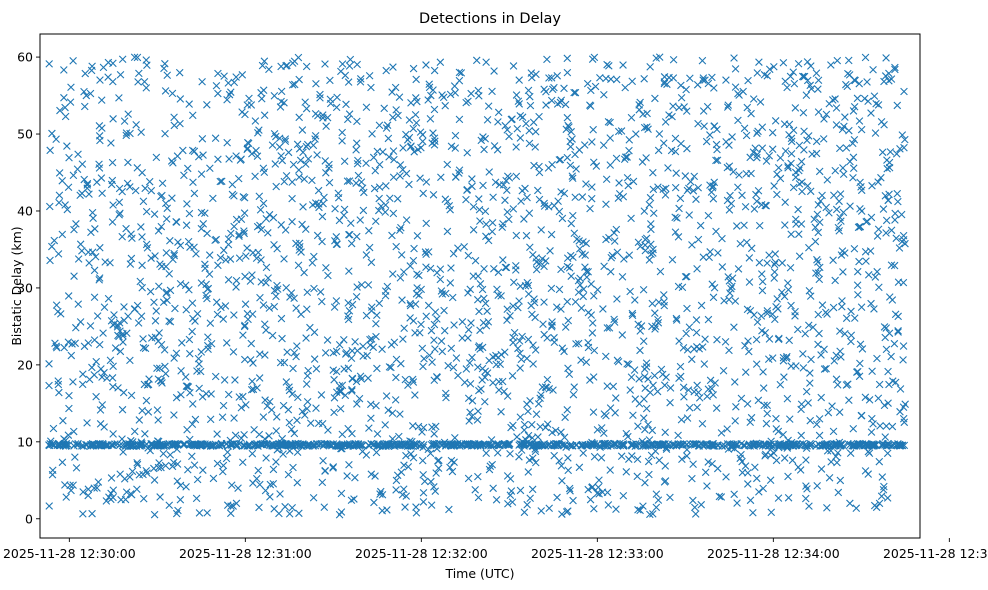 The image size is (988, 590). I want to click on x-axis-label: Time (UTC), so click(479, 573).